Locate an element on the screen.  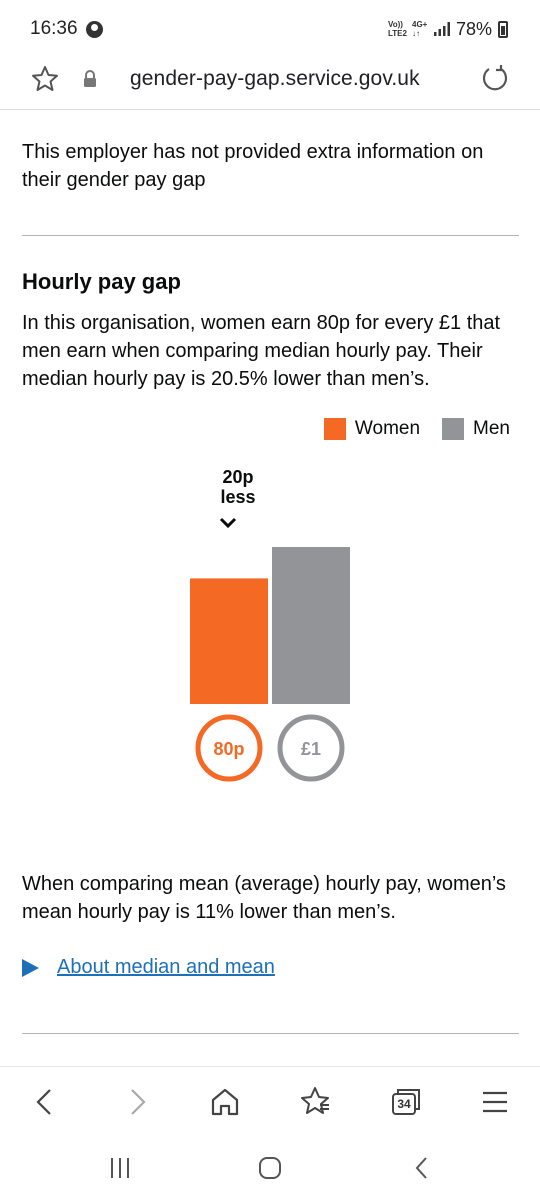
address-bar: gender-pay-gap.service.gov.uk is located at coordinates (270, 84).